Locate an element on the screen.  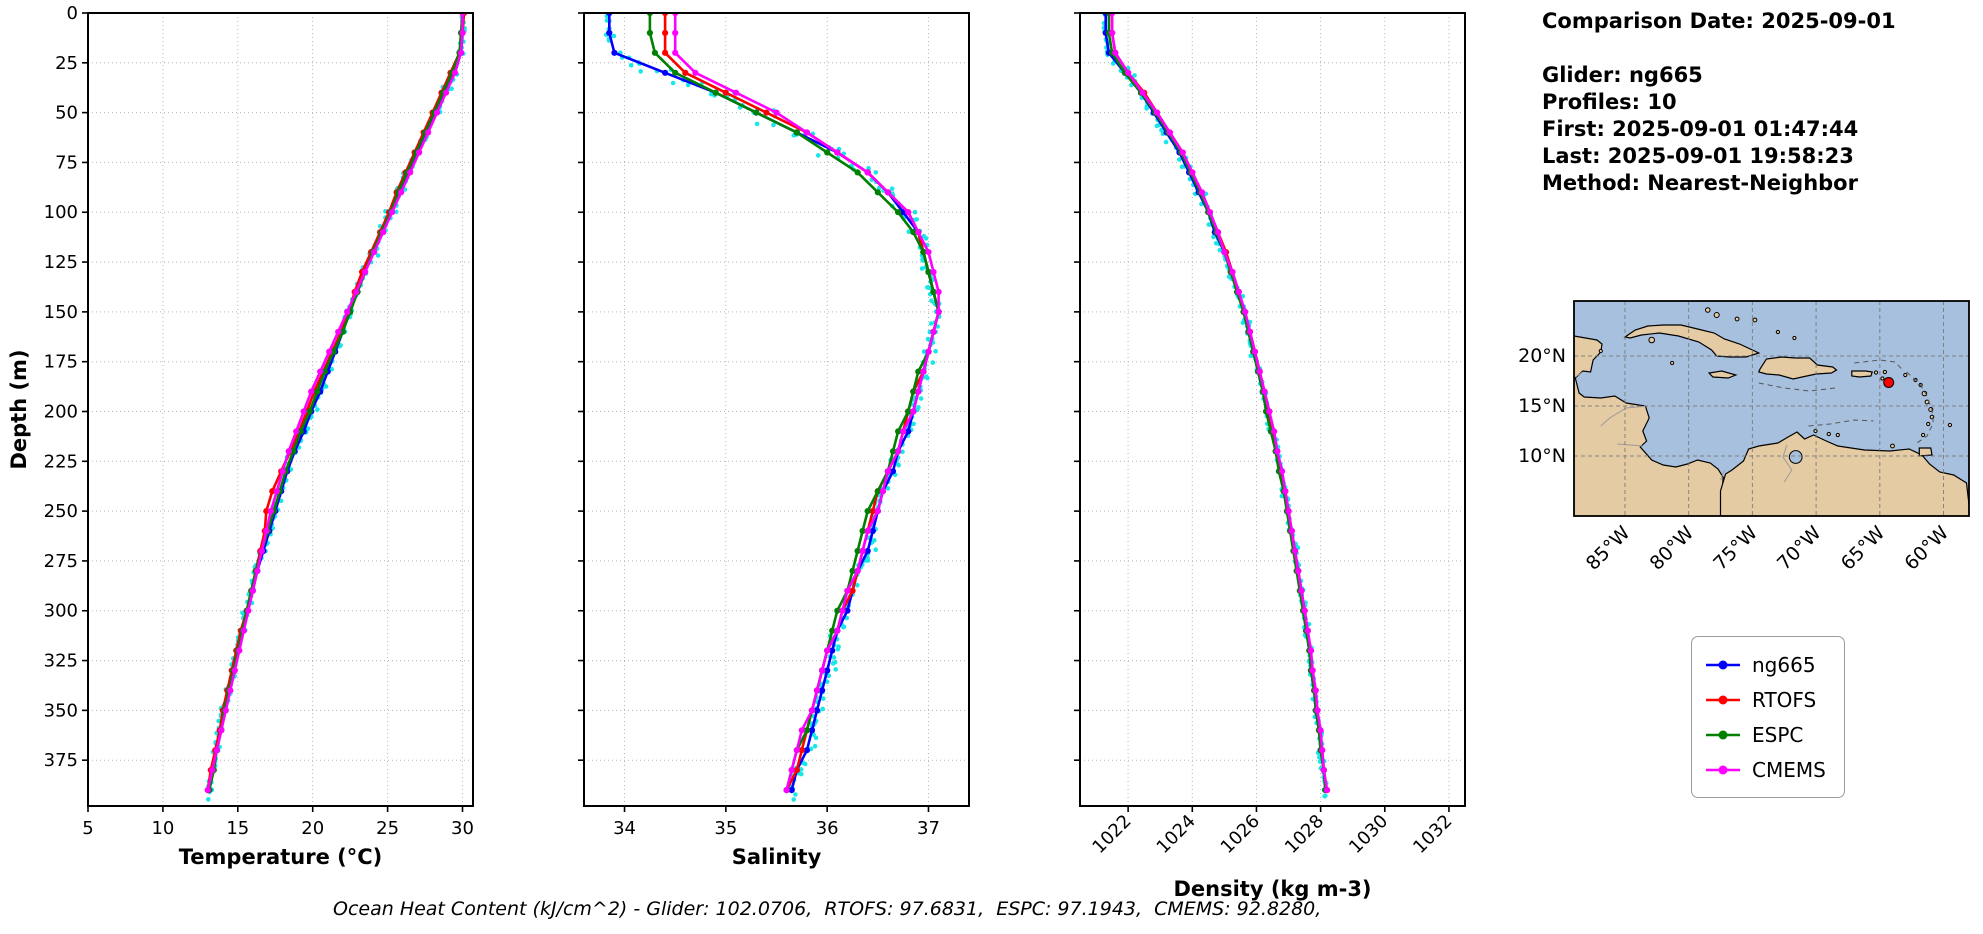
svg-text: 25 is located at coordinates (66, 63).